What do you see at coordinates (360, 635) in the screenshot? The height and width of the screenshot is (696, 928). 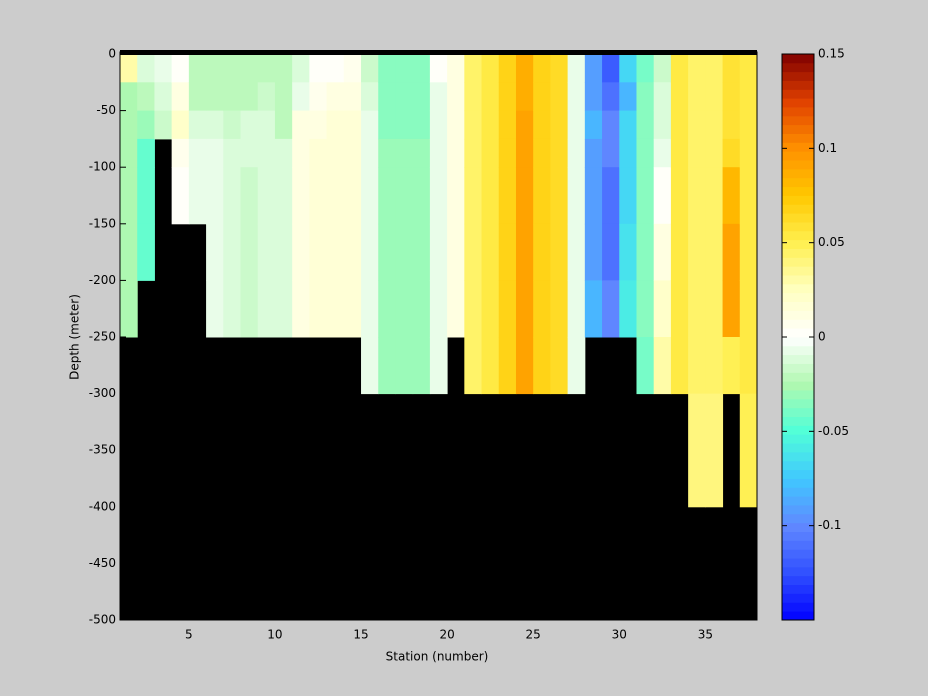 I see `x-tick-label: 15` at bounding box center [360, 635].